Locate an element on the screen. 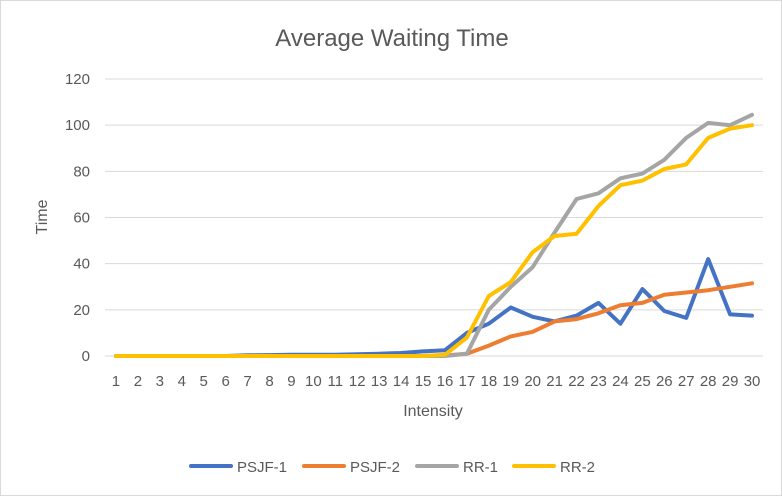 Image resolution: width=782 pixels, height=497 pixels. y-axis-ticks: 0 20 40 60 80 100 120 is located at coordinates (77, 218).